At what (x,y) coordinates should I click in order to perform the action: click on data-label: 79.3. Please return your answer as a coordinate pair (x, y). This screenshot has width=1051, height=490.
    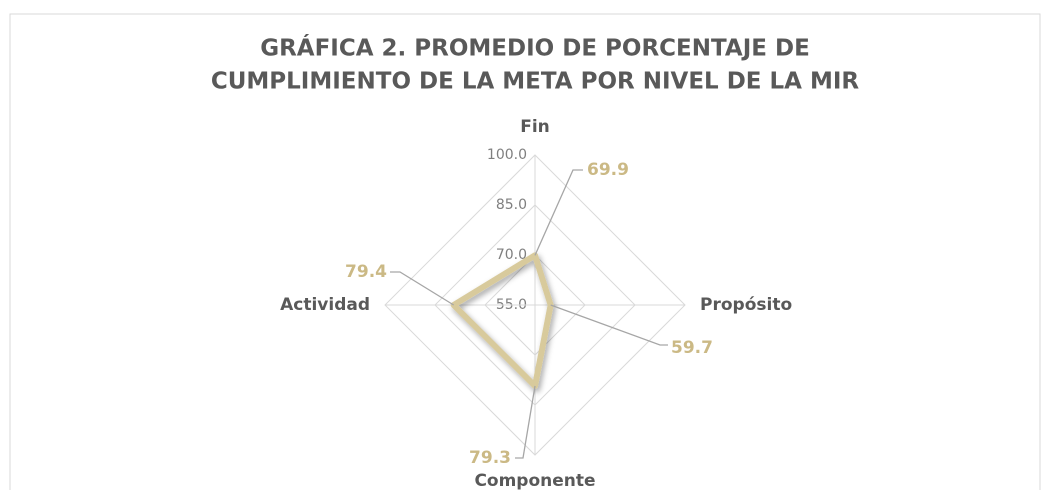
    Looking at the image, I should click on (490, 458).